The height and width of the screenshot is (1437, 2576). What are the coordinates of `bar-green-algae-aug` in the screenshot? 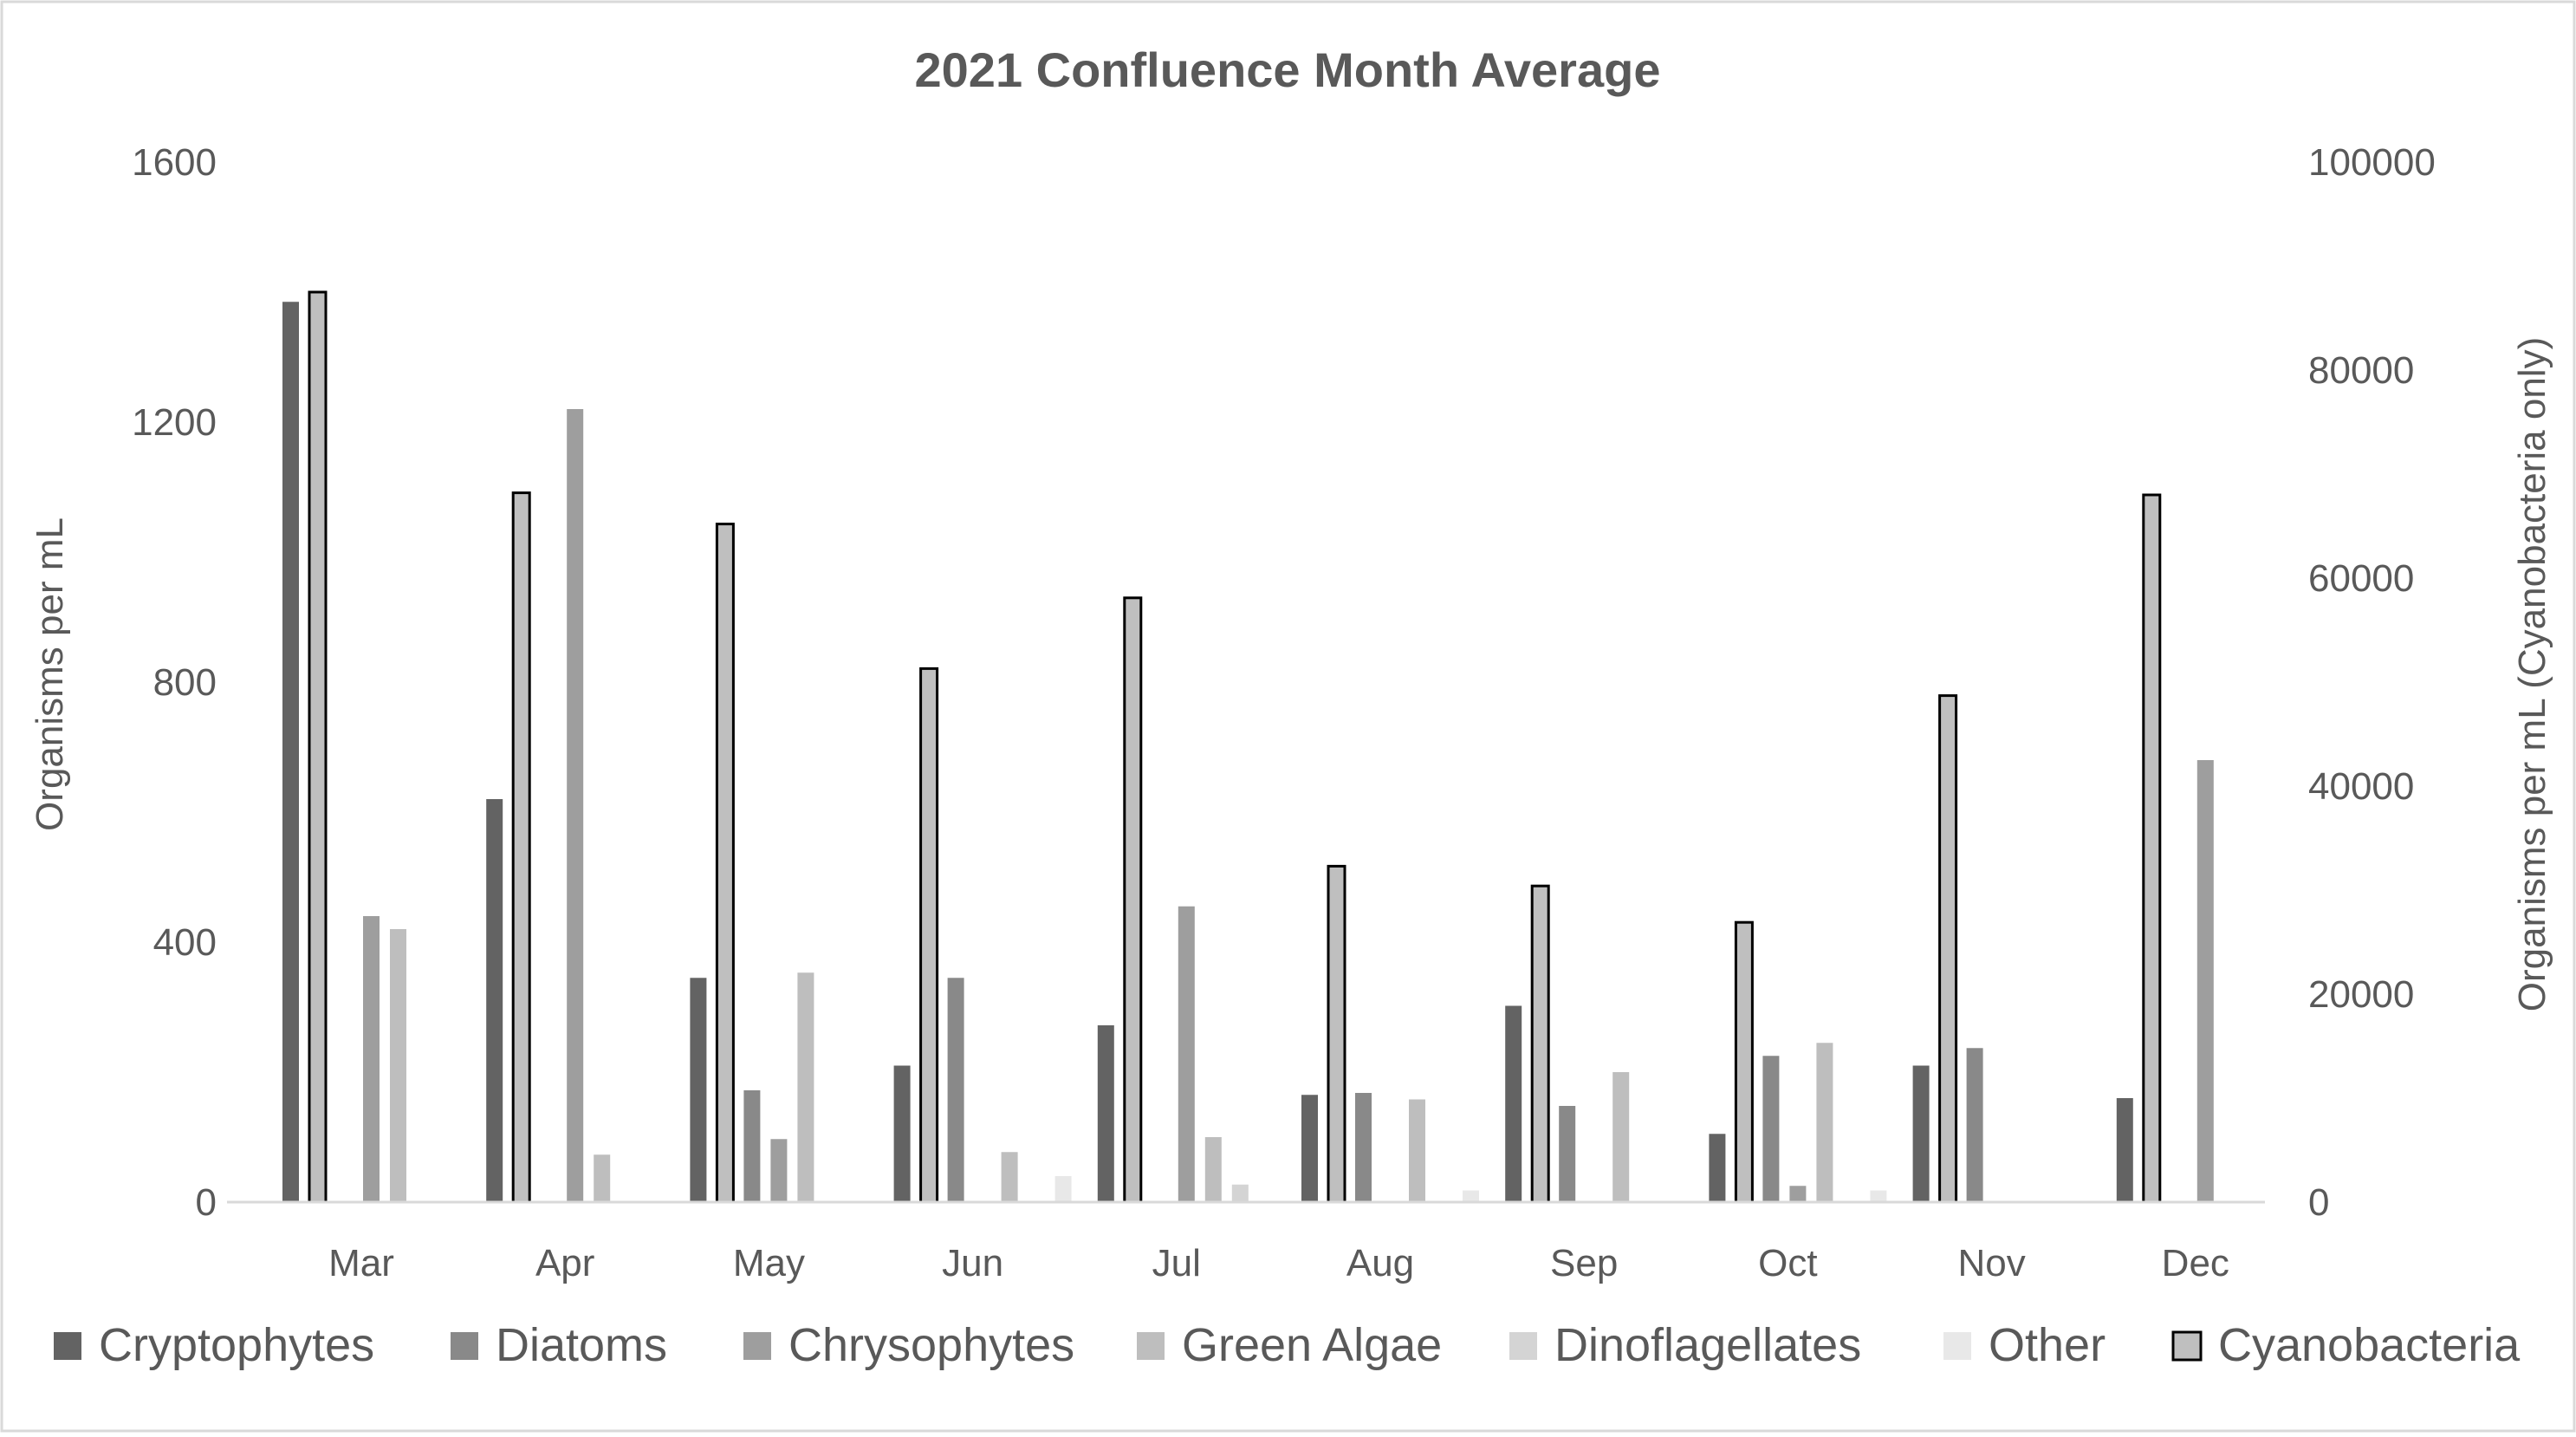 It's located at (1417, 1150).